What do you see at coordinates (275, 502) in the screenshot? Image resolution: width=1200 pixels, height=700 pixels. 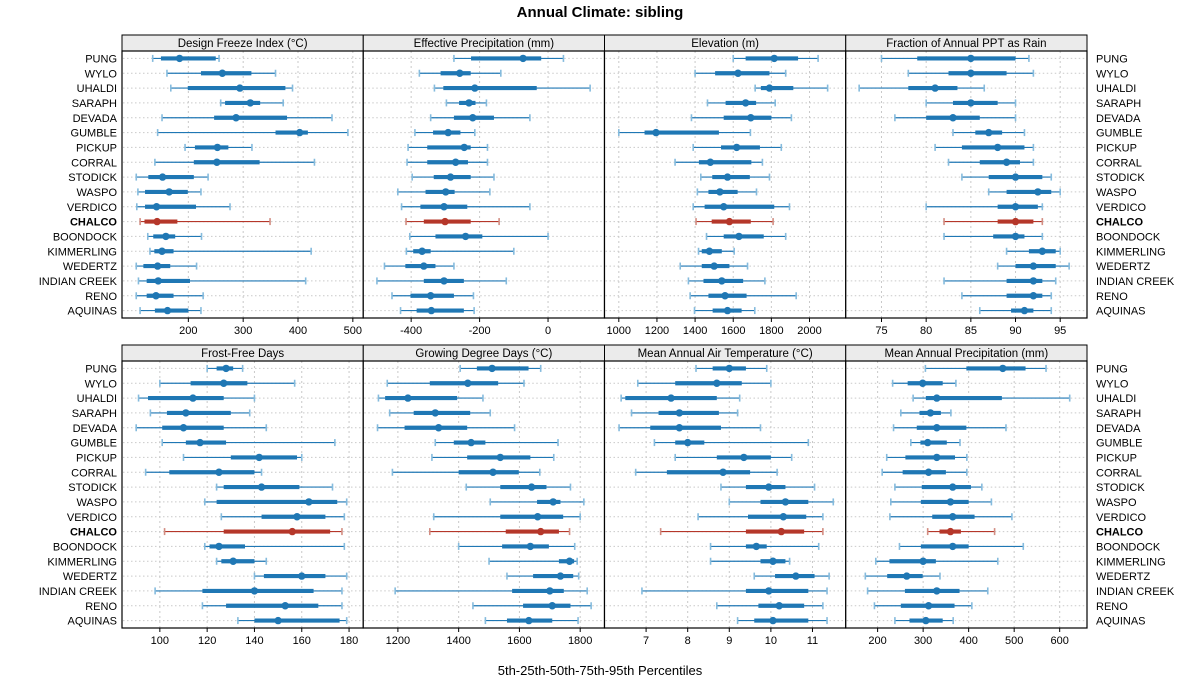 I see `row-waspo` at bounding box center [275, 502].